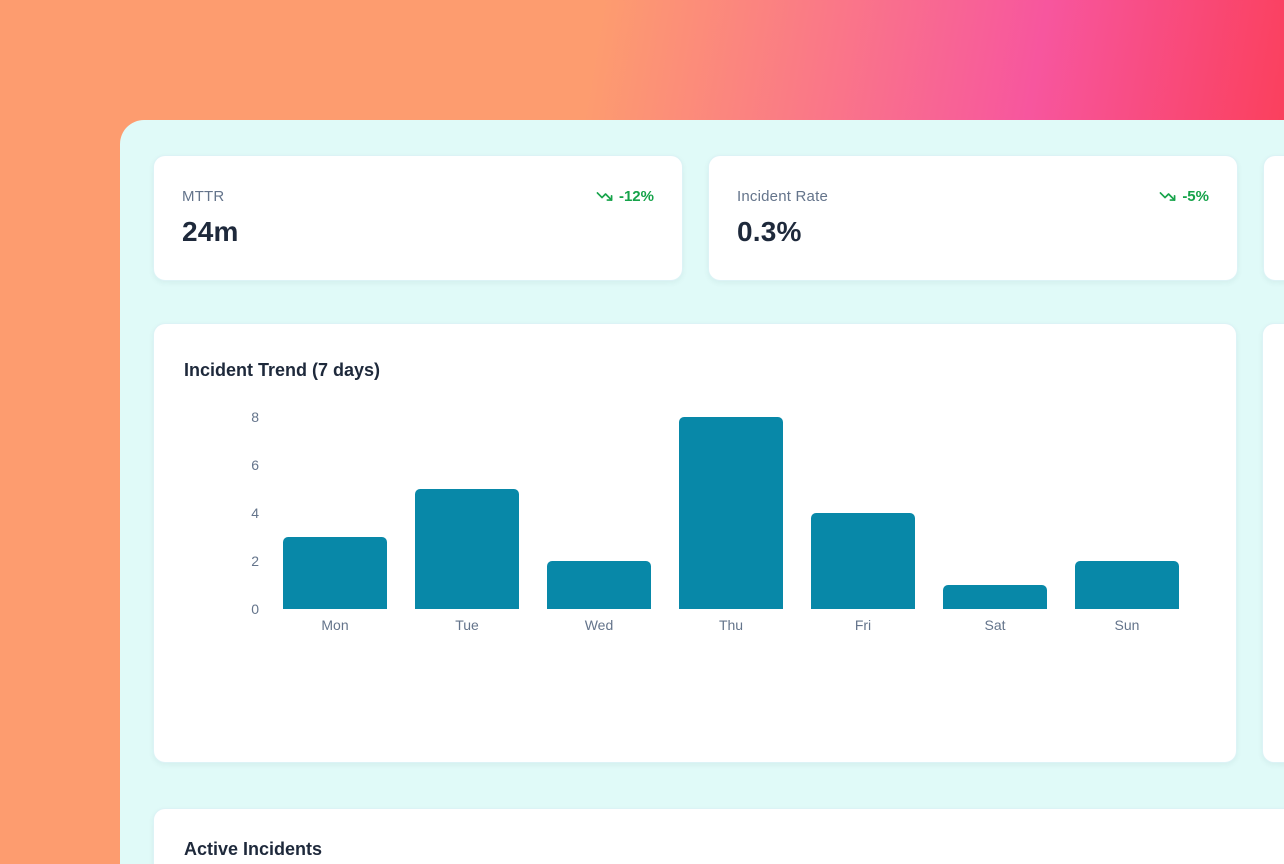 This screenshot has width=1284, height=864. Describe the element at coordinates (255, 561) in the screenshot. I see `y-axis-tick: 2` at that location.